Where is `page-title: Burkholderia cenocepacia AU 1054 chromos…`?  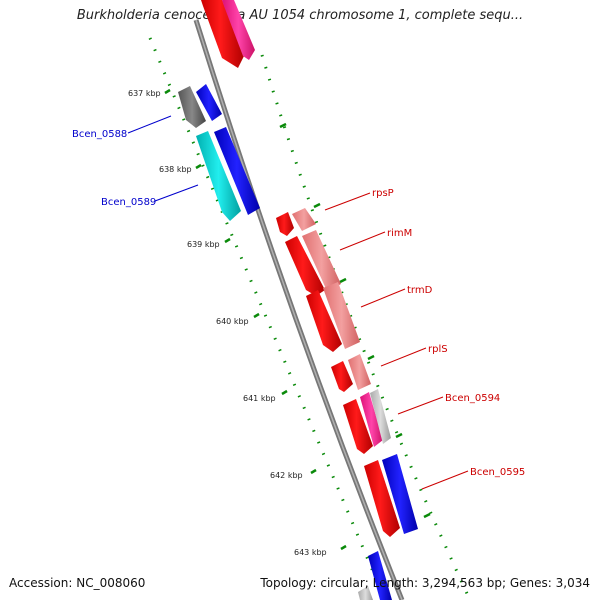
page-title: Burkholderia cenocepacia AU 1054 chromos… is located at coordinates (300, 15).